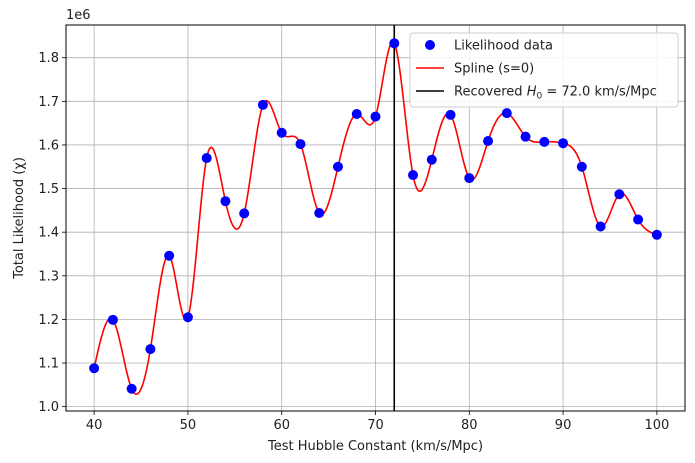  I want to click on x-axis-ticks: 40 50 60 70 80 90 100, so click(377, 422).